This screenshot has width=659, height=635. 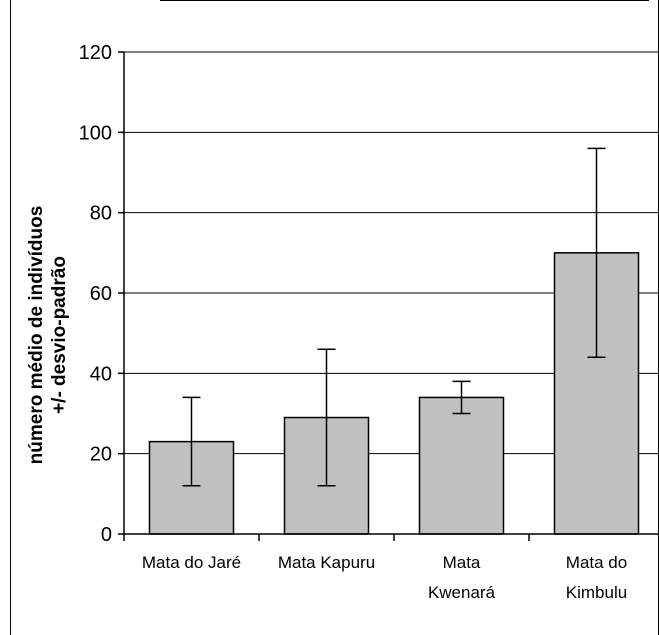 What do you see at coordinates (95, 133) in the screenshot?
I see `y-tick-label: 100` at bounding box center [95, 133].